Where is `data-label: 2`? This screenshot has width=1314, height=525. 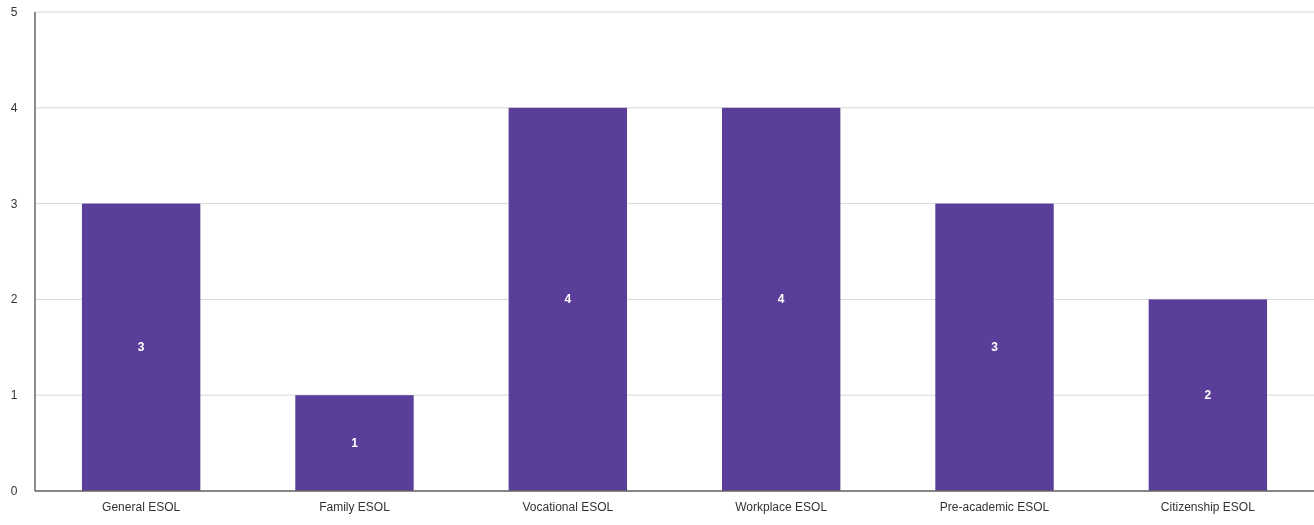 data-label: 2 is located at coordinates (1208, 395).